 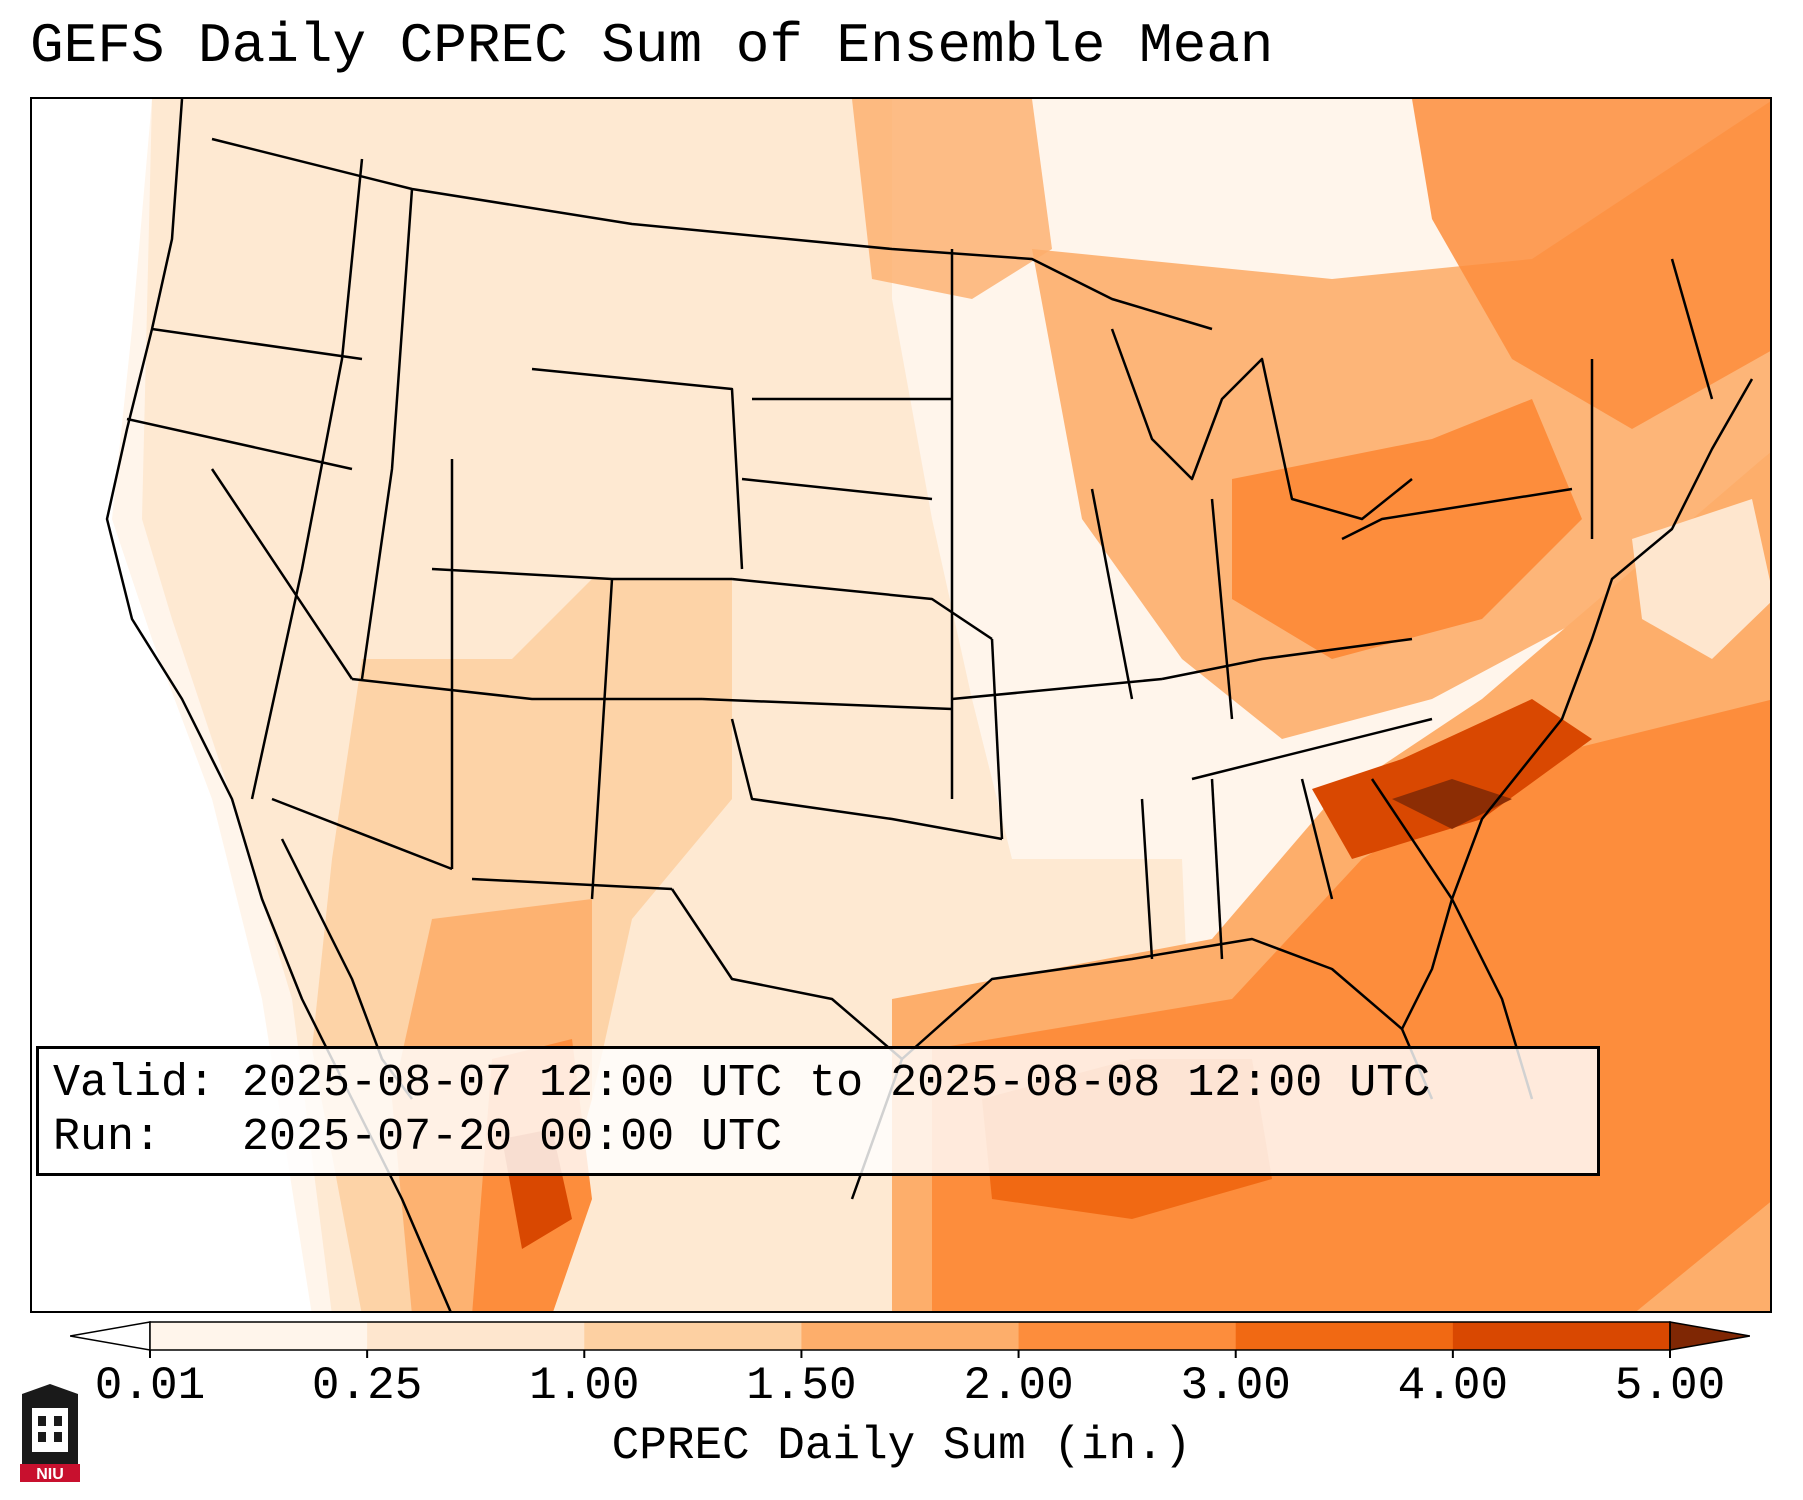 I want to click on colorbar-over-triangle, so click(x=1709, y=1336).